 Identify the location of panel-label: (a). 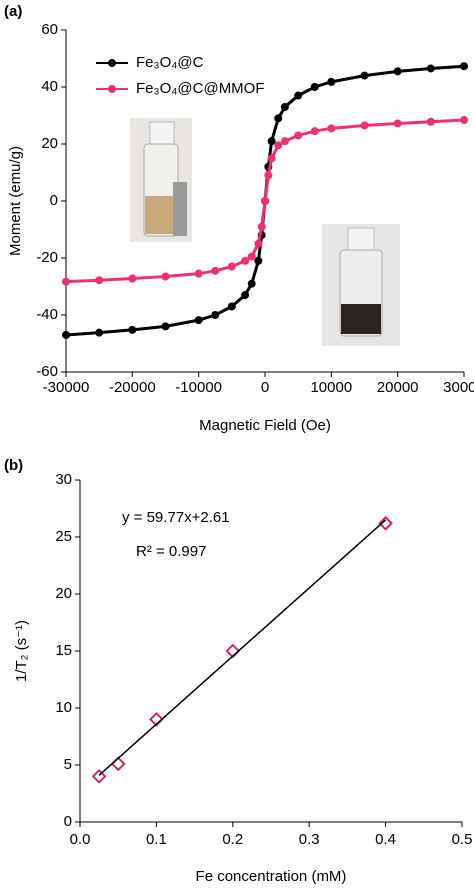
(13, 11).